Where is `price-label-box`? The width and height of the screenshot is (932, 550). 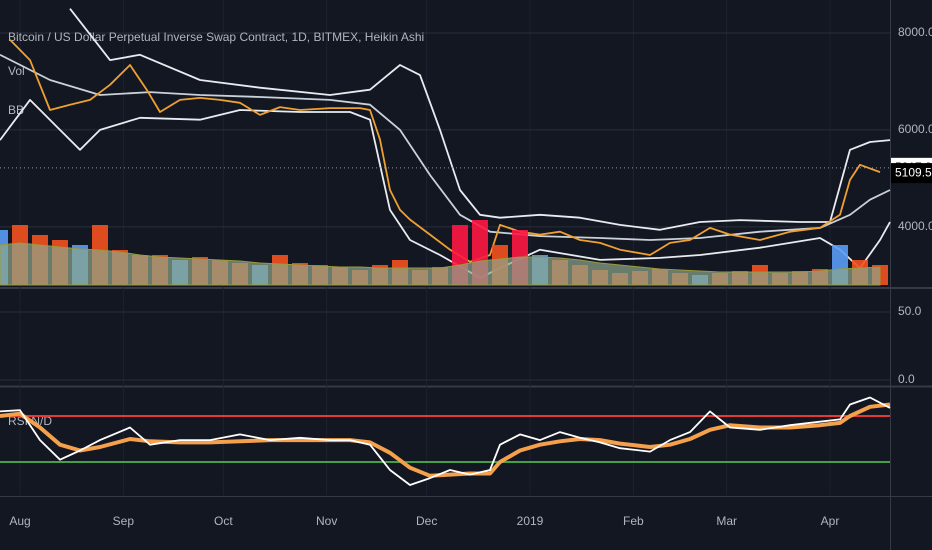
price-label-box is located at coordinates (911, 173).